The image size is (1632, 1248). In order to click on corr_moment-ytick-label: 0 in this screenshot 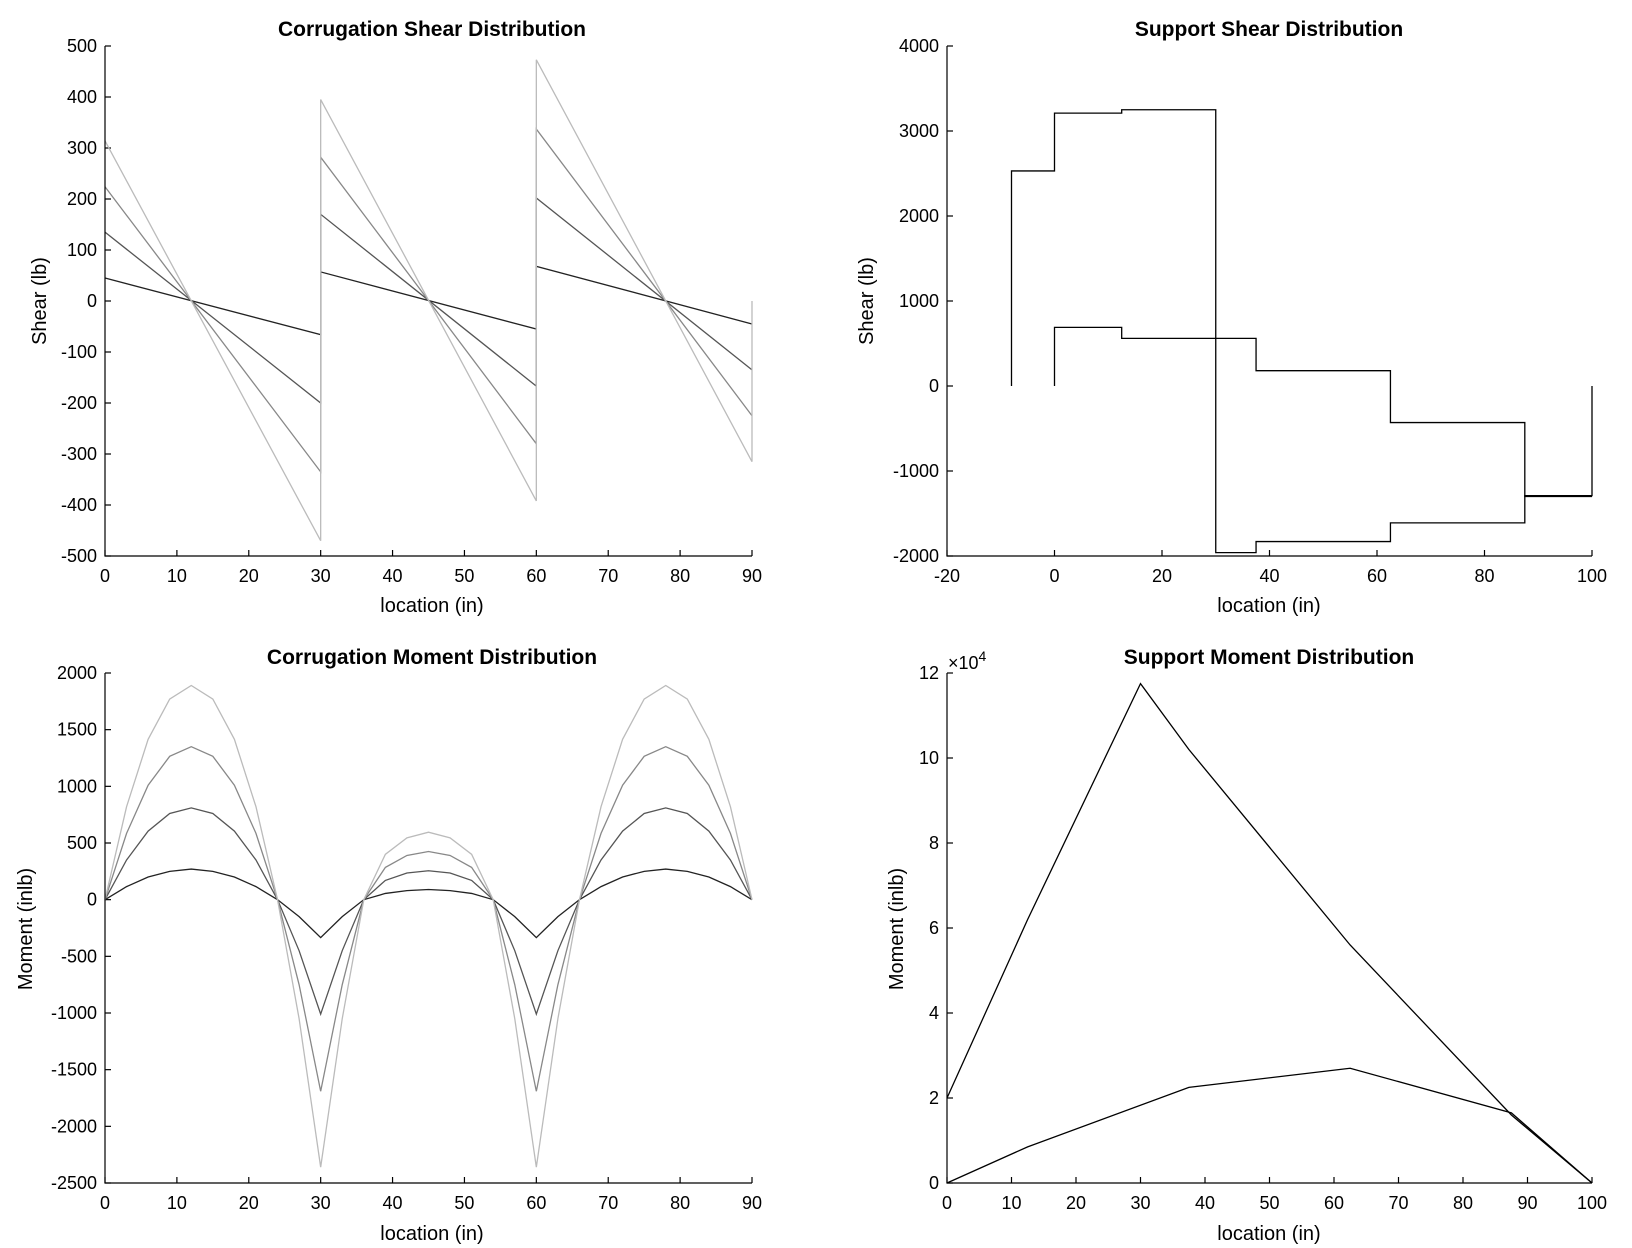, I will do `click(92, 900)`.